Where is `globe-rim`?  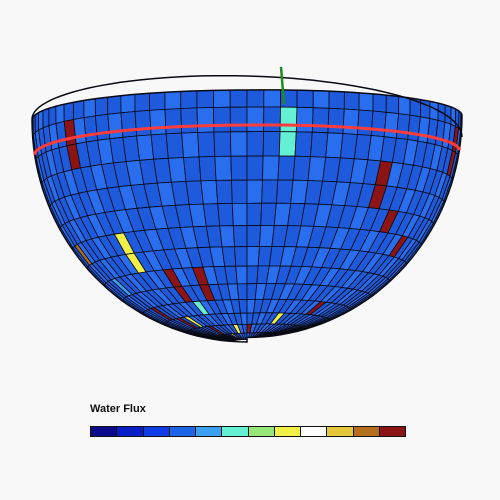
globe-rim is located at coordinates (247, 106).